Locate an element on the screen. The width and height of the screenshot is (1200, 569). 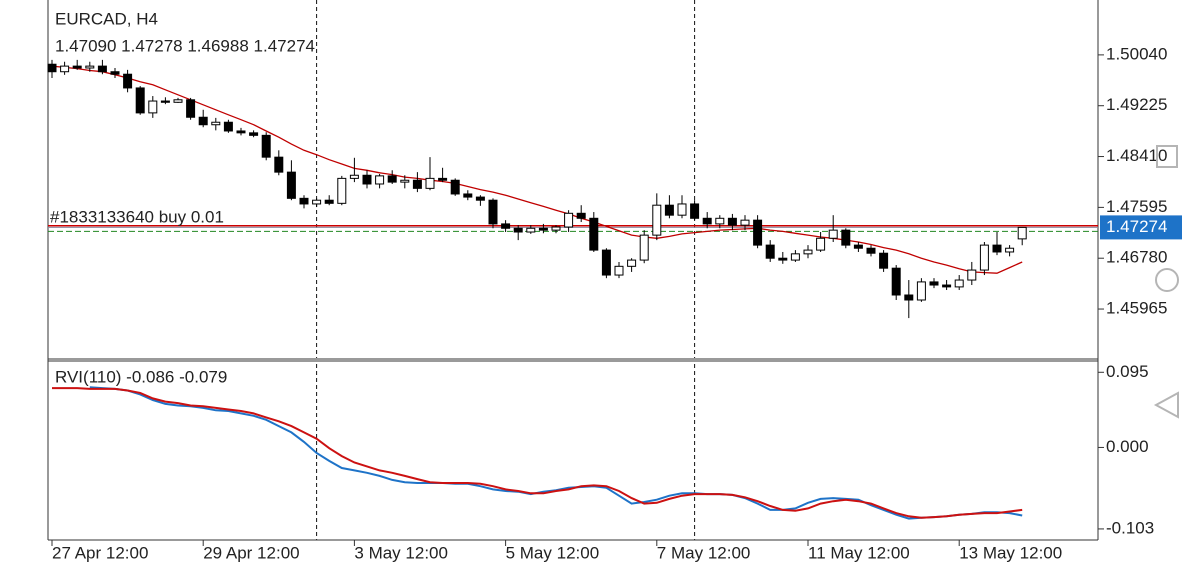
panel-separator is located at coordinates (573, 360).